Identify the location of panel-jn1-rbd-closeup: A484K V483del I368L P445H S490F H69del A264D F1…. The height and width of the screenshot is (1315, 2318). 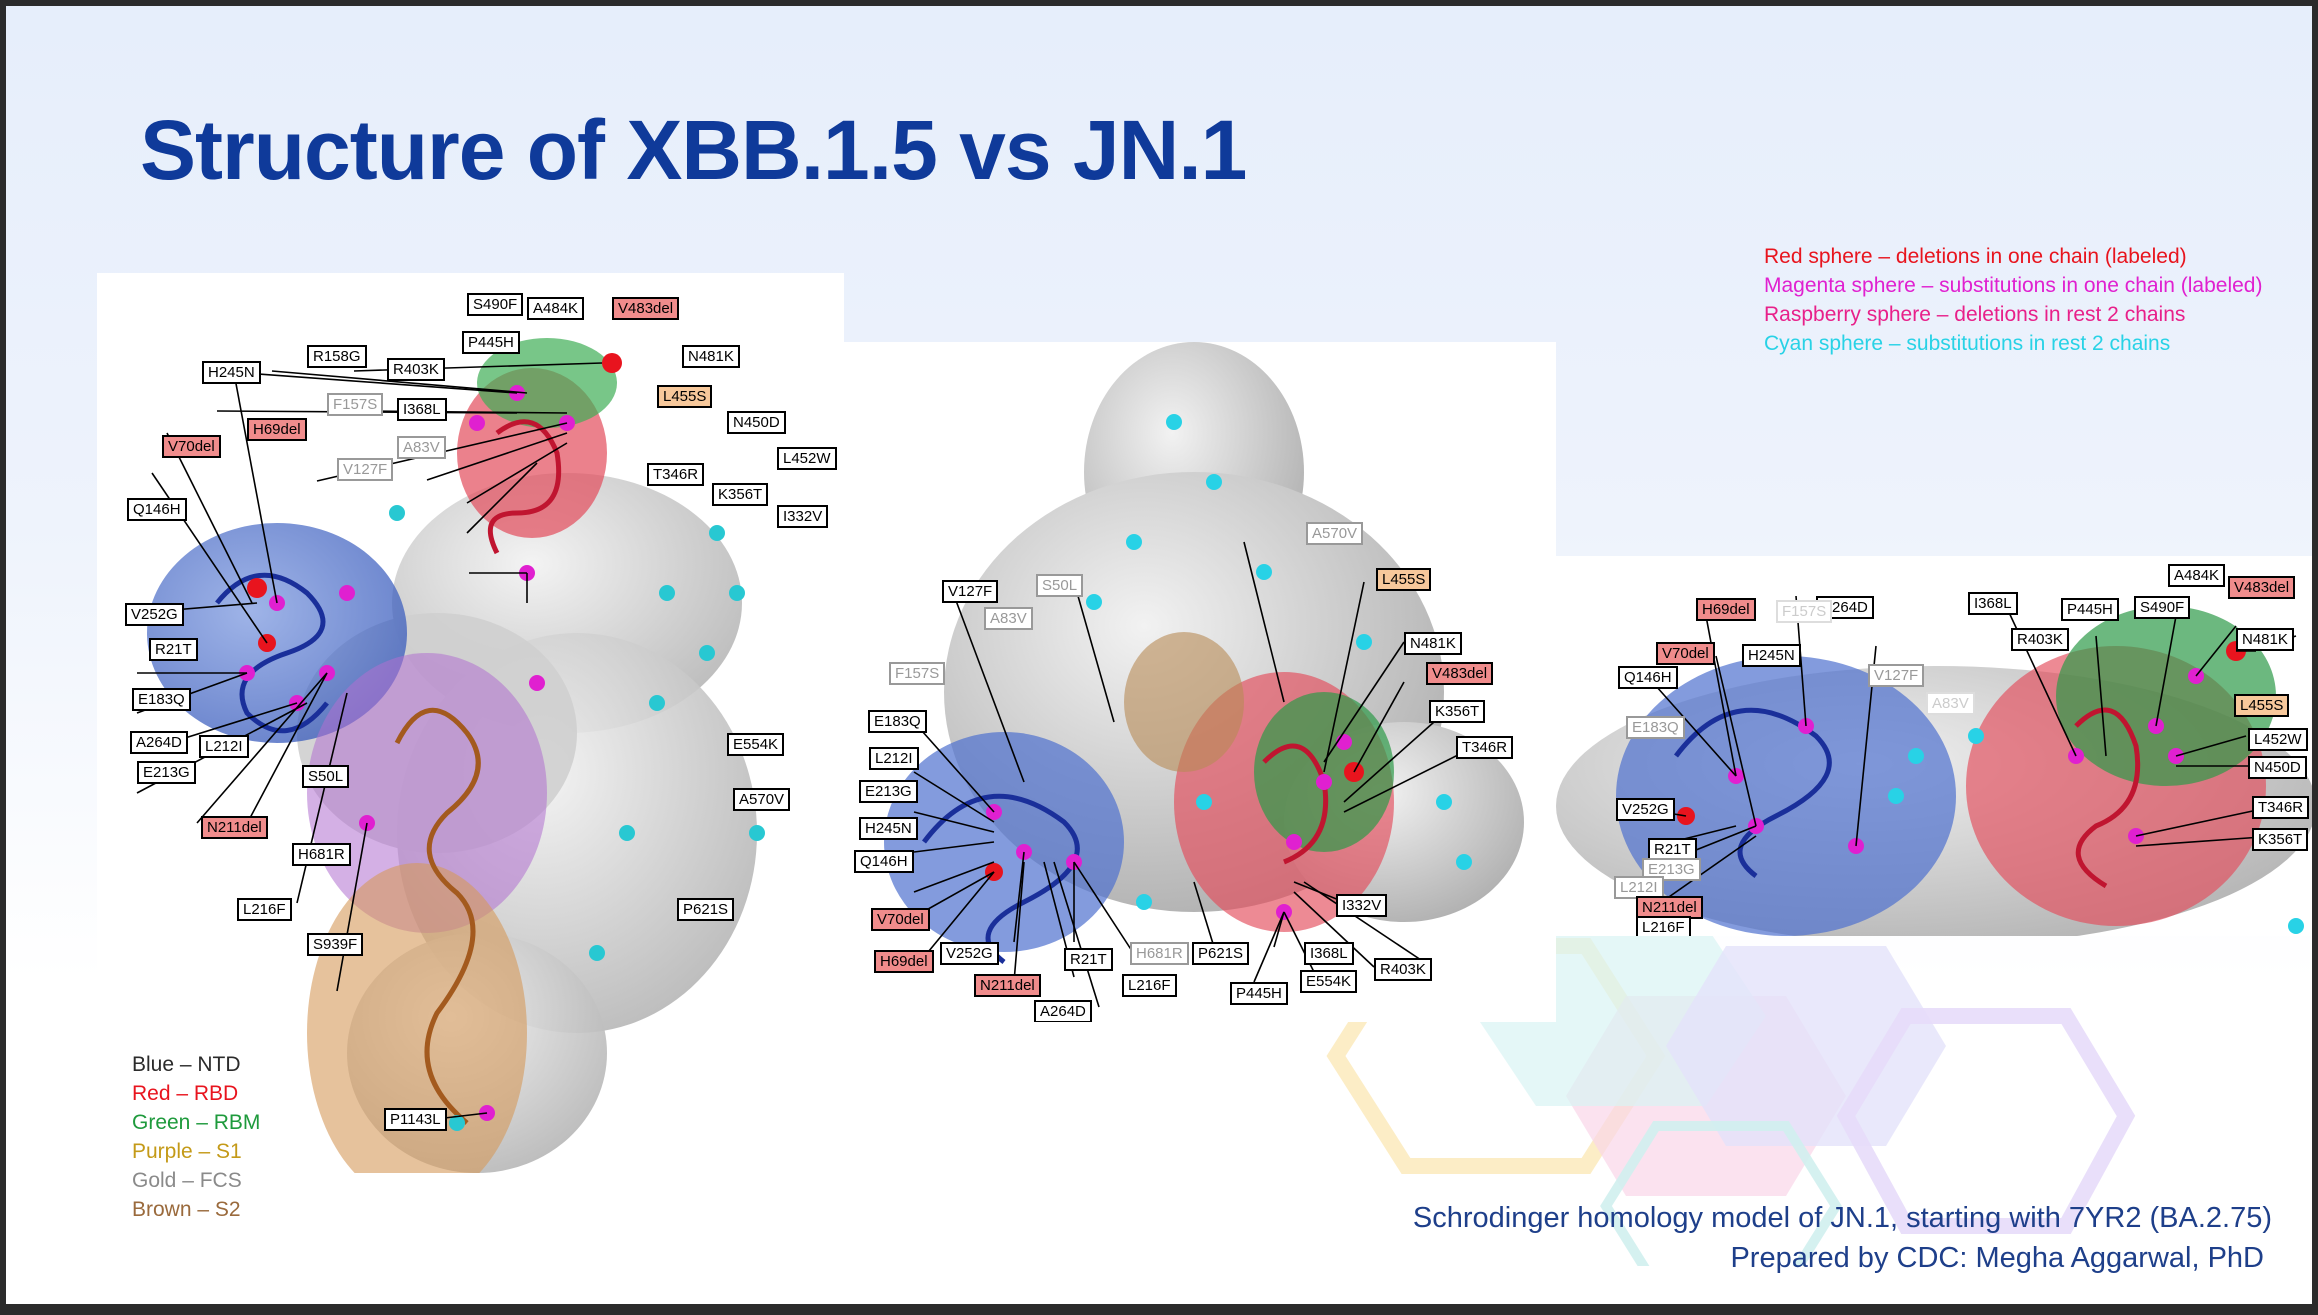
(1934, 746).